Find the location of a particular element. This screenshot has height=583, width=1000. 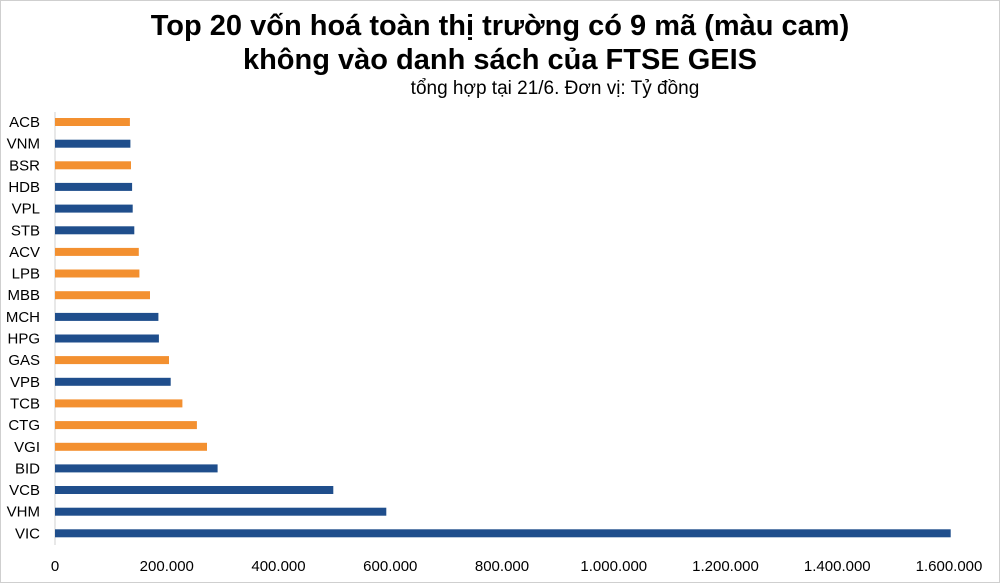

bar-acv is located at coordinates (97, 251).